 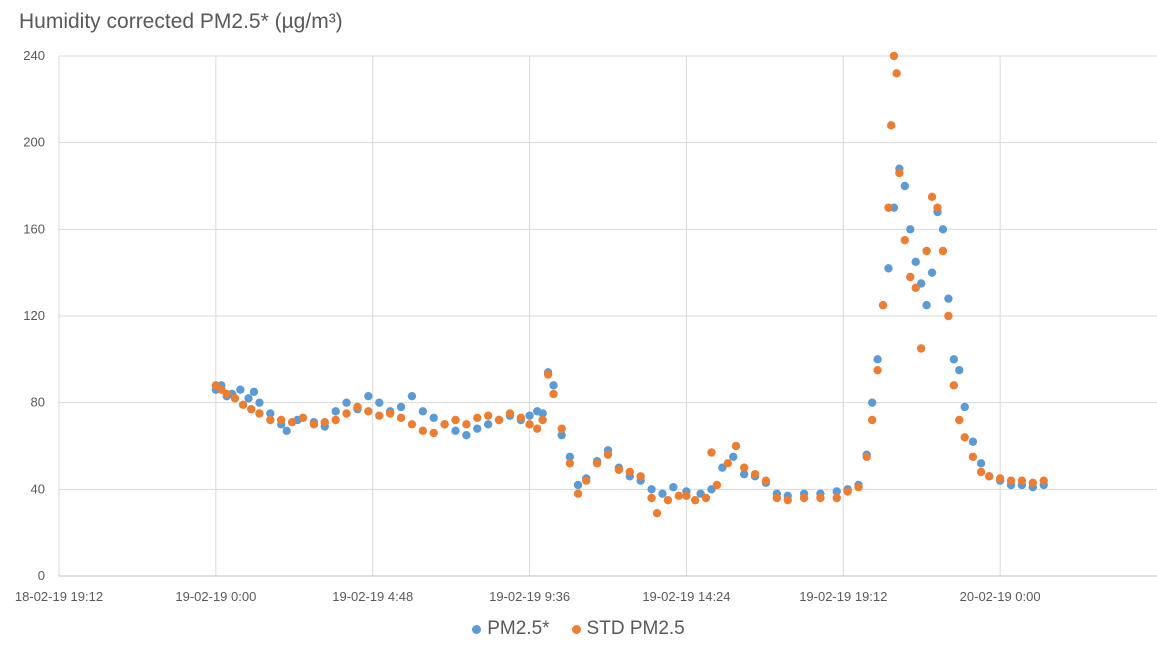 What do you see at coordinates (181, 21) in the screenshot?
I see `chart-title: Humidity corrected PM2.5* (µg/m³)` at bounding box center [181, 21].